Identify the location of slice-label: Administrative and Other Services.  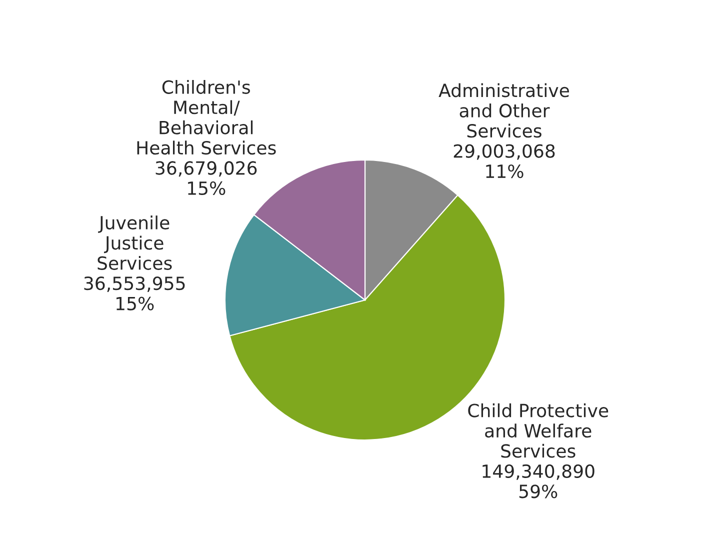
(503, 110).